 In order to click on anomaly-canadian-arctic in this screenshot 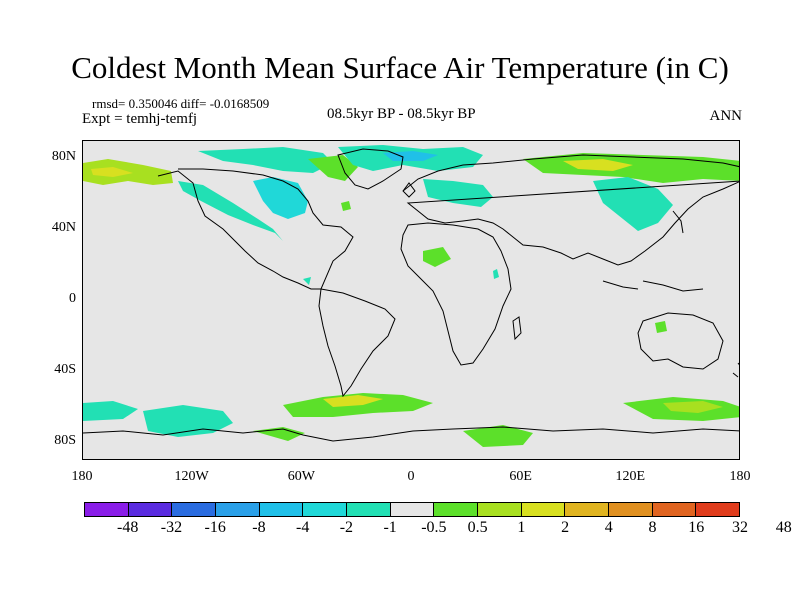, I will do `click(265, 160)`.